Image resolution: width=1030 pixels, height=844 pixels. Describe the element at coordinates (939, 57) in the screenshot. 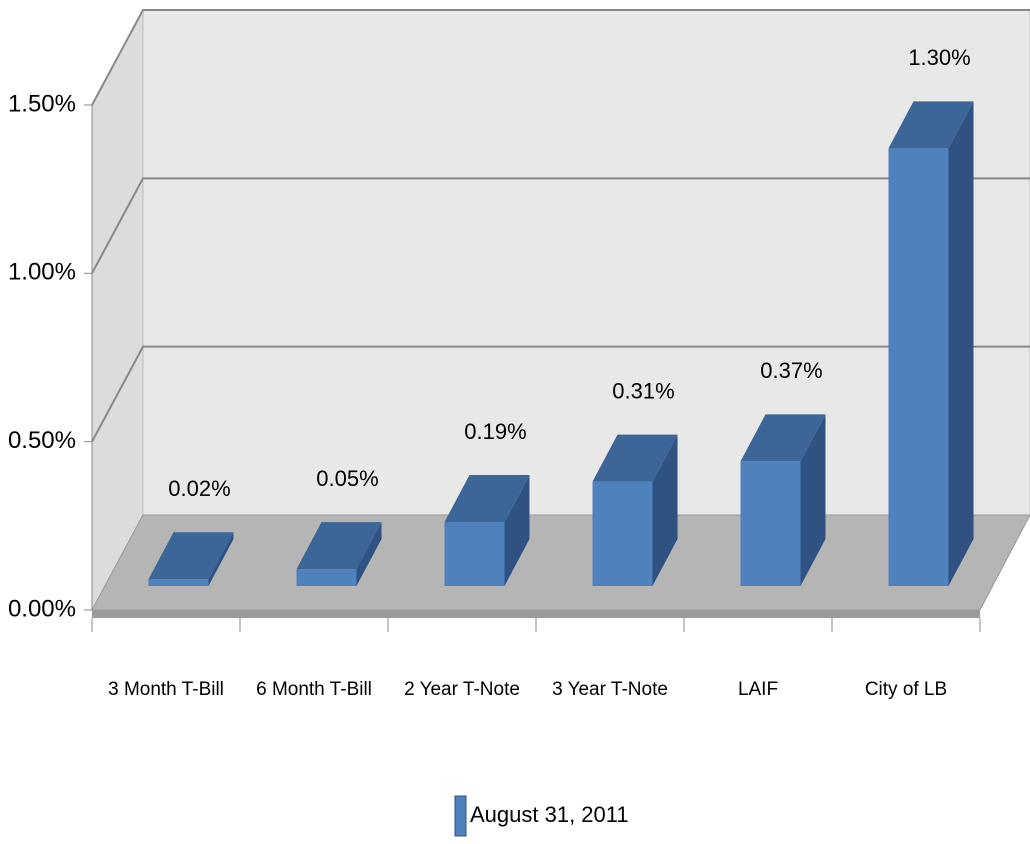

I see `value-label: 1.30%` at that location.